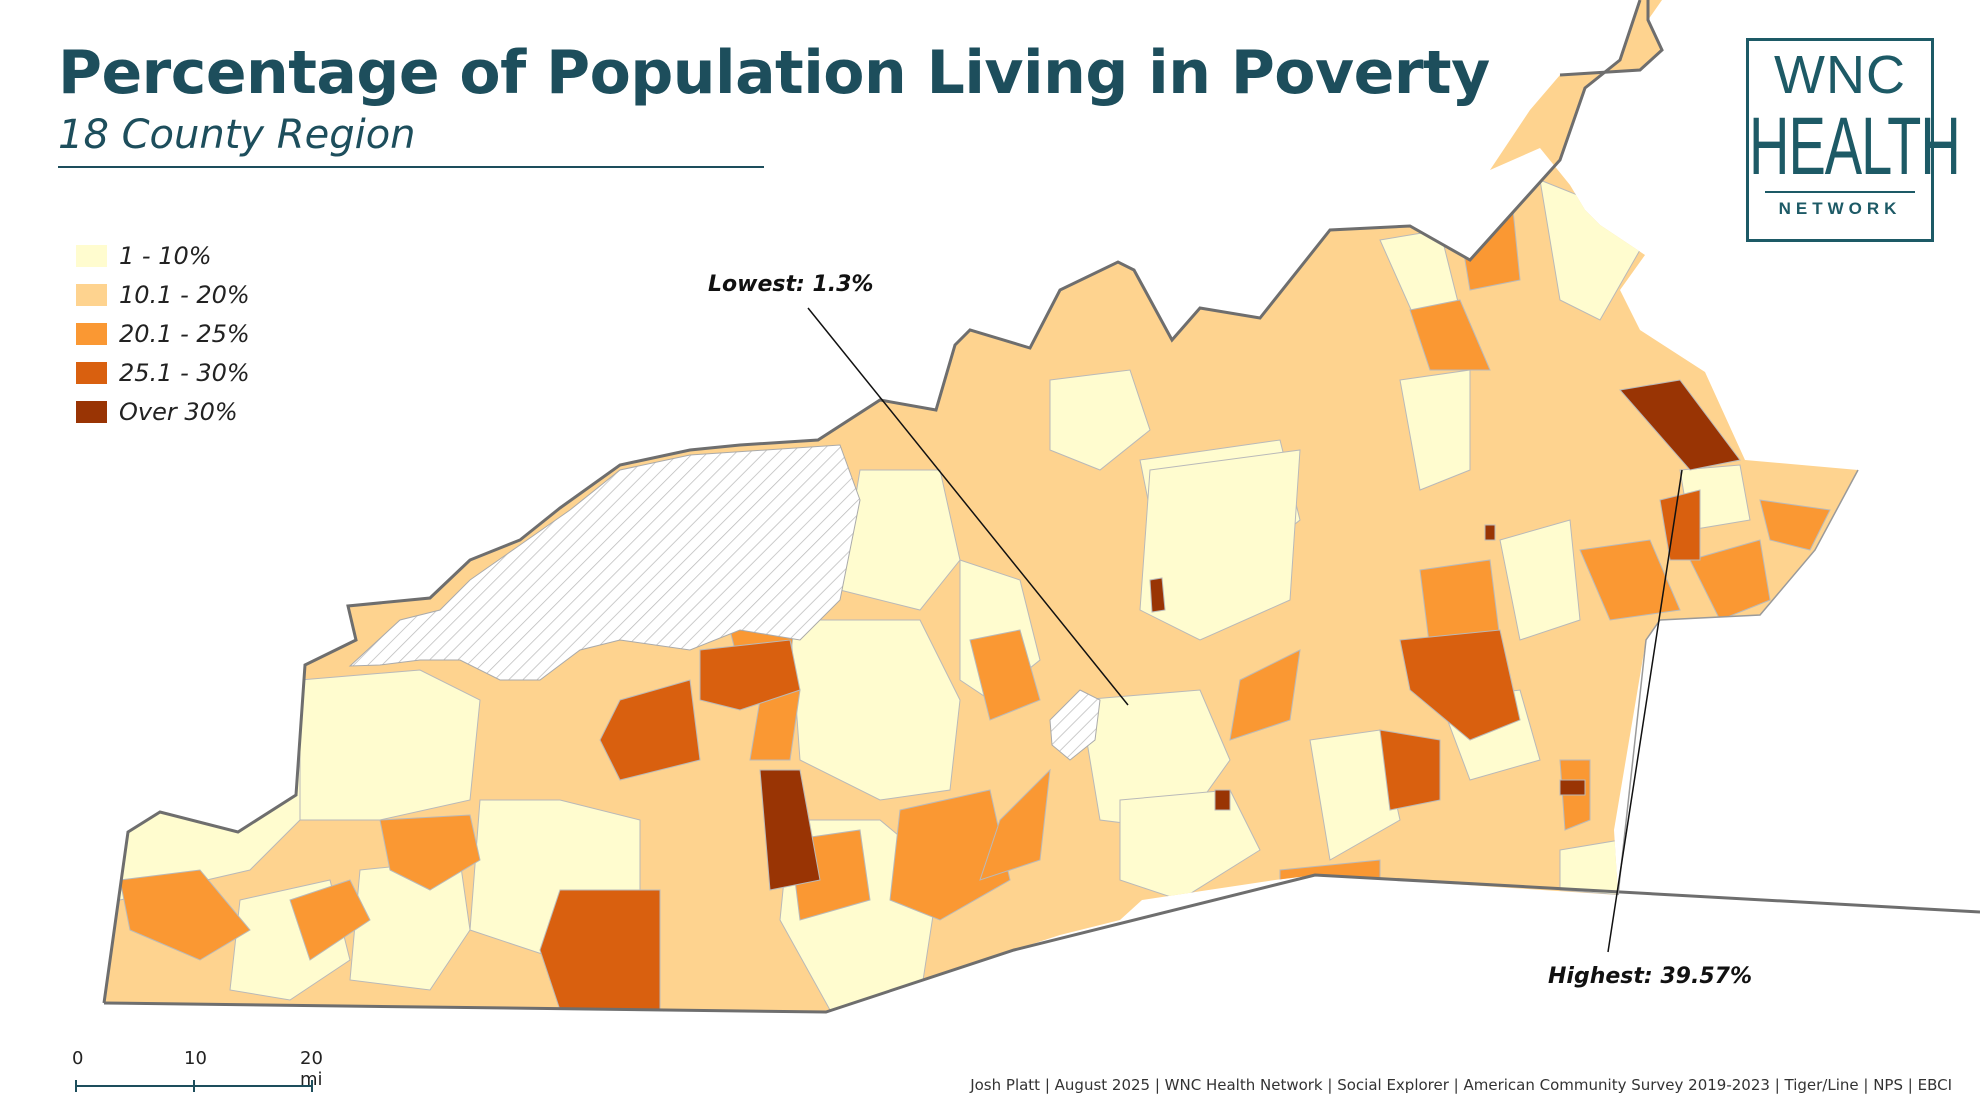 The image size is (1980, 1116). I want to click on state-line-south, so click(1041, 943).